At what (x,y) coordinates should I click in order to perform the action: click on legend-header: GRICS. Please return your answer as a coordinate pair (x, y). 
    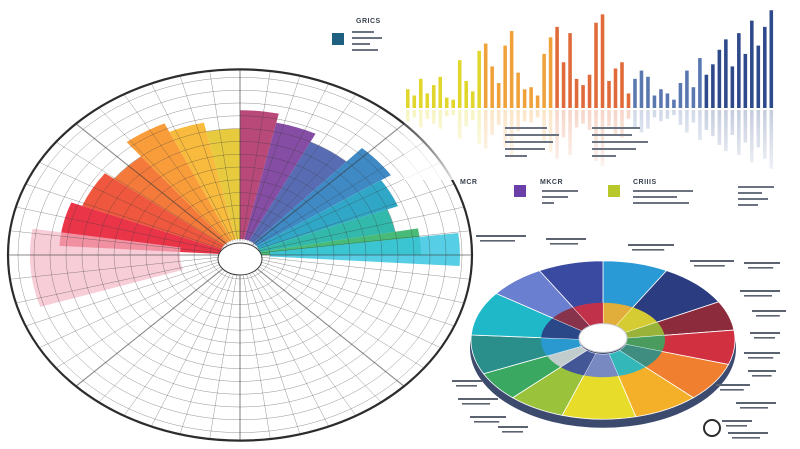
    Looking at the image, I should click on (368, 21).